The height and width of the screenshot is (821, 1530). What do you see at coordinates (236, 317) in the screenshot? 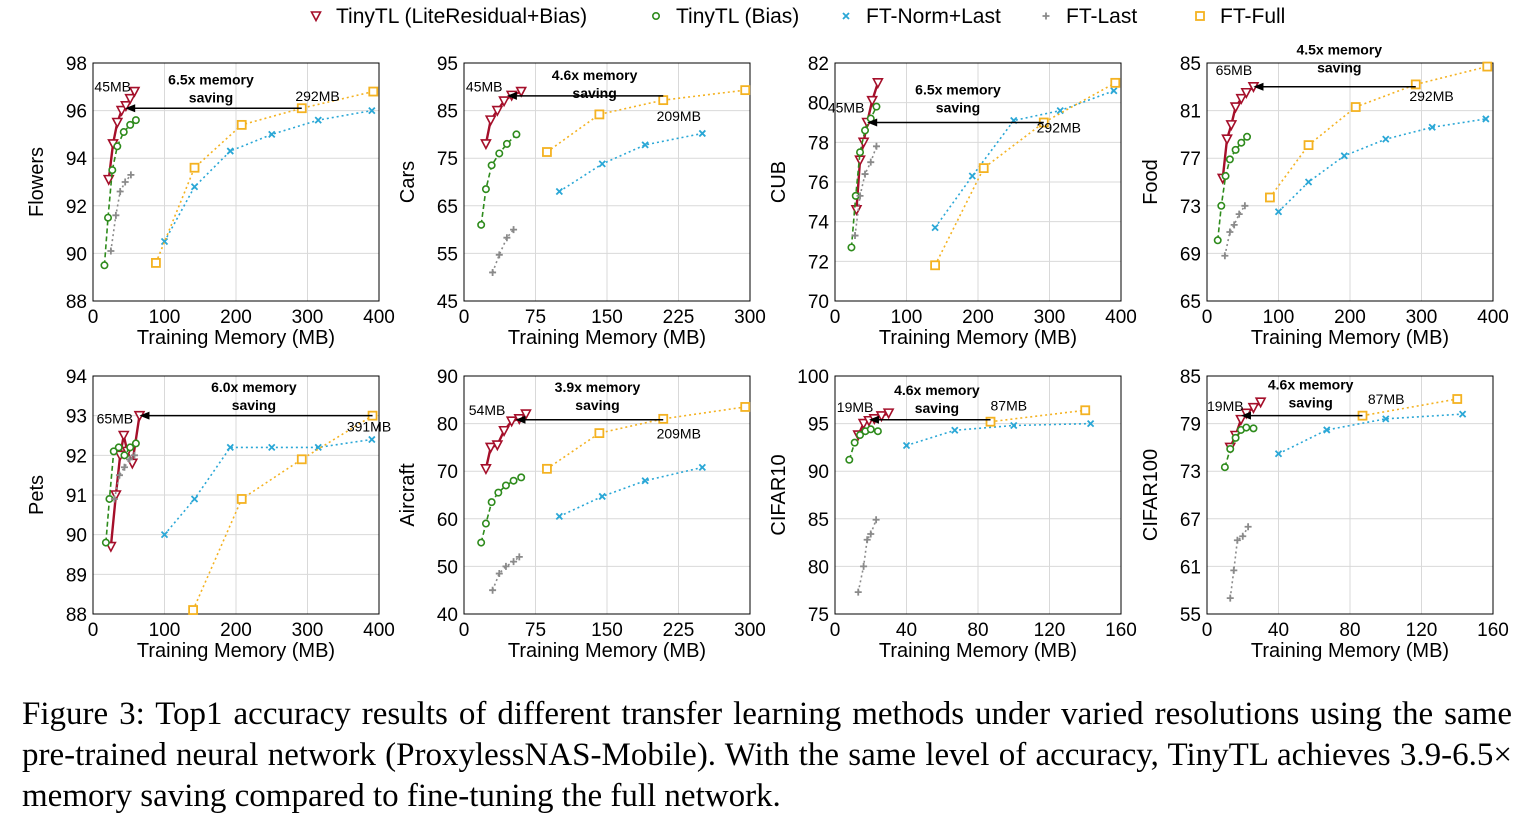
I see `x-tick-label: 200` at bounding box center [236, 317].